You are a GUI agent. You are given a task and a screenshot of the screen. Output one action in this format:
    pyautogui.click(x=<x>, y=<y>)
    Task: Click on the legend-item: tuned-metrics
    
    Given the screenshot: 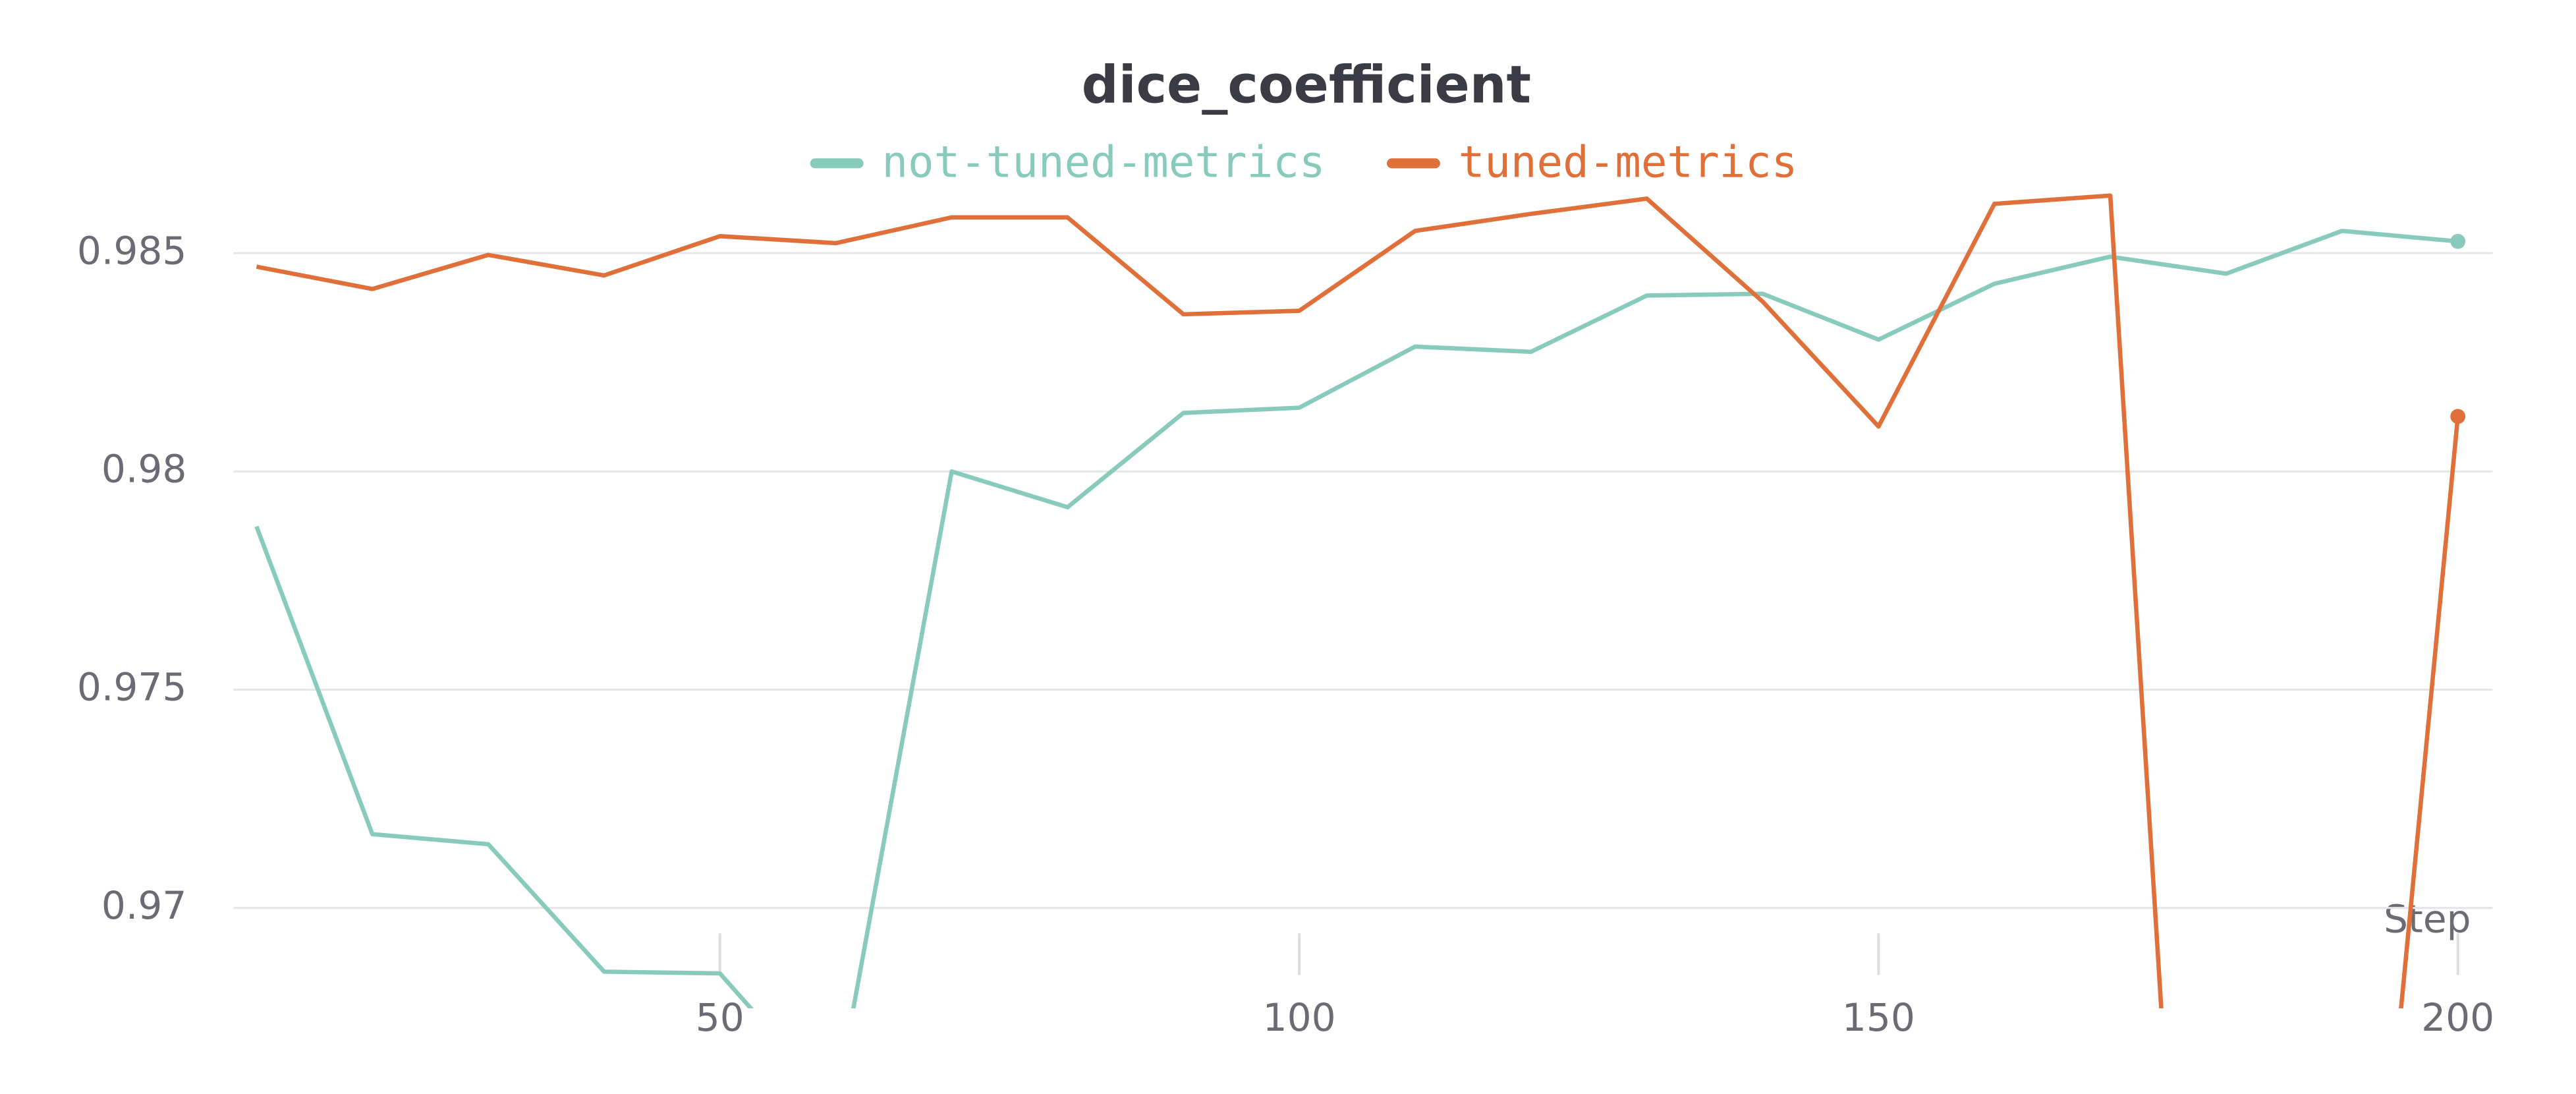 What is the action you would take?
    pyautogui.click(x=1592, y=162)
    